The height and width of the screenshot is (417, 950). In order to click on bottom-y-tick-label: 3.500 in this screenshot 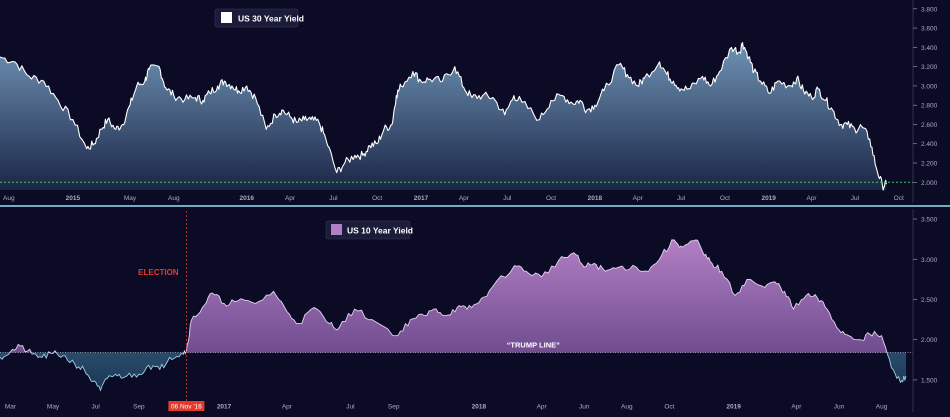, I will do `click(929, 220)`.